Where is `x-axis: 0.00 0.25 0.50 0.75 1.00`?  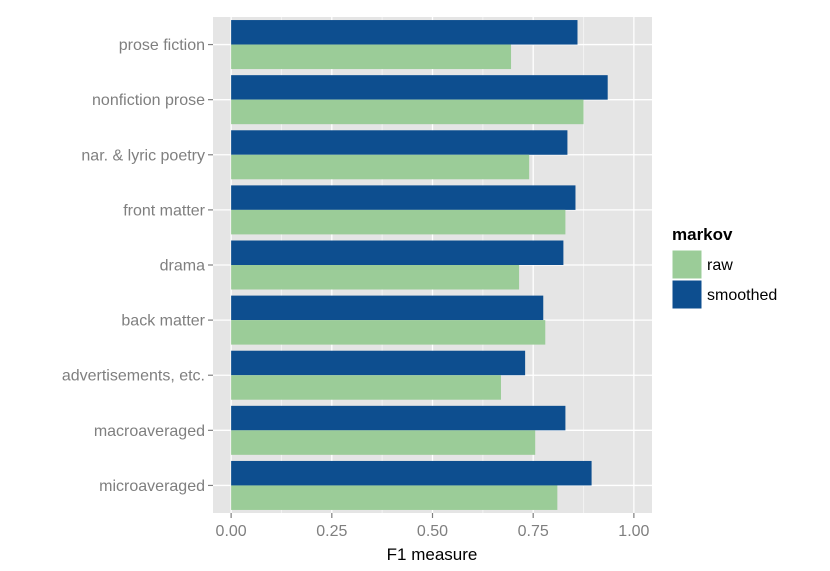 x-axis: 0.00 0.25 0.50 0.75 1.00 is located at coordinates (433, 526).